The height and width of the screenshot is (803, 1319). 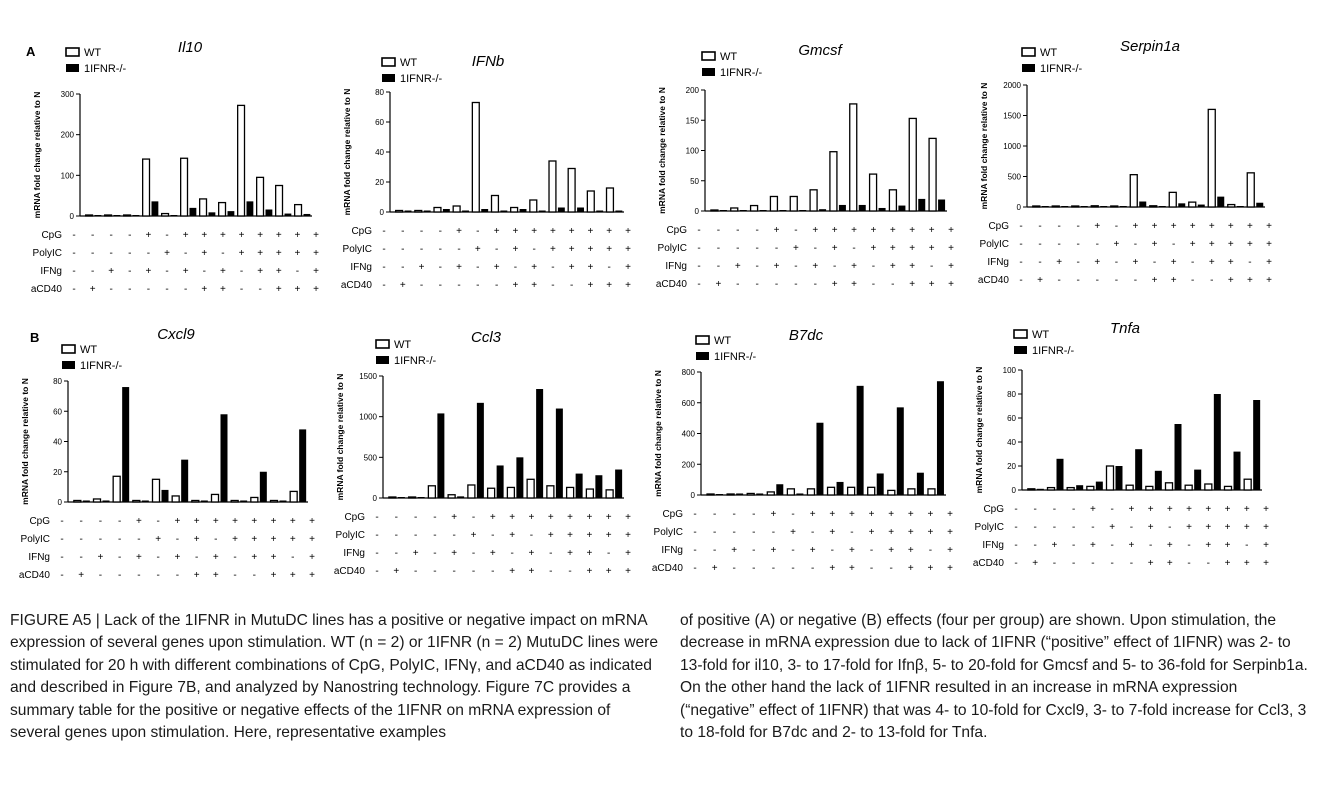 I want to click on y-tick-label: 40, so click(x=1011, y=442).